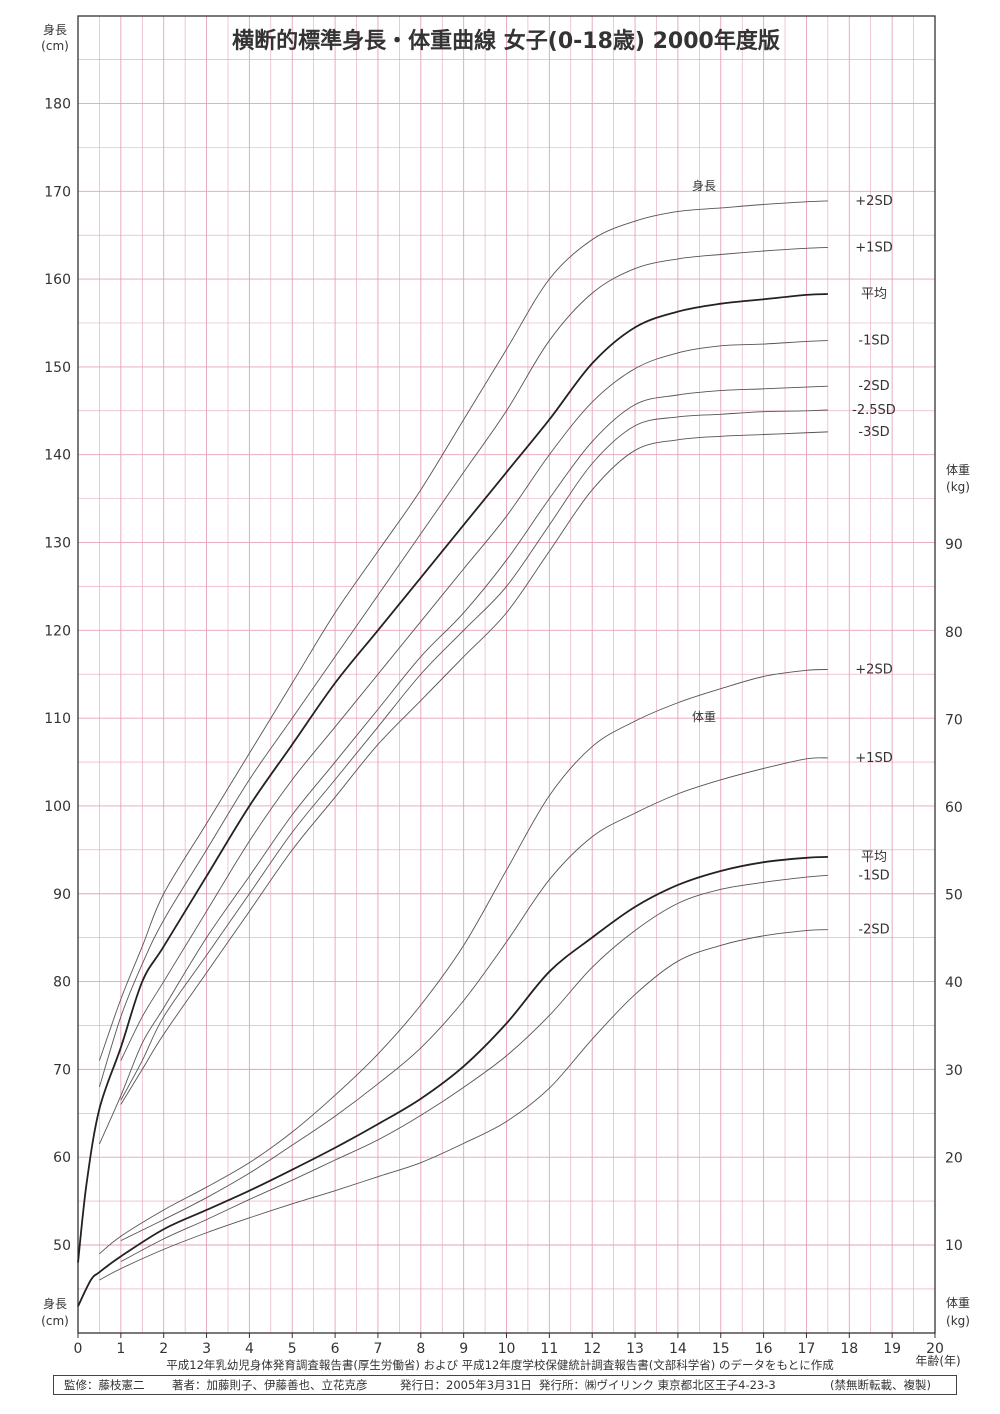 The image size is (1000, 1414). What do you see at coordinates (764, 1349) in the screenshot?
I see `x-tick-label: 16` at bounding box center [764, 1349].